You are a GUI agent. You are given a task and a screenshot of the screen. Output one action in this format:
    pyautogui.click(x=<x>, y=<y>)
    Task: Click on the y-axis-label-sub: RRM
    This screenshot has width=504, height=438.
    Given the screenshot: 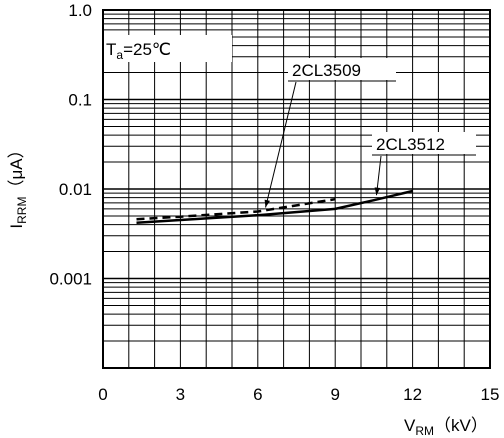 What is the action you would take?
    pyautogui.click(x=22, y=210)
    